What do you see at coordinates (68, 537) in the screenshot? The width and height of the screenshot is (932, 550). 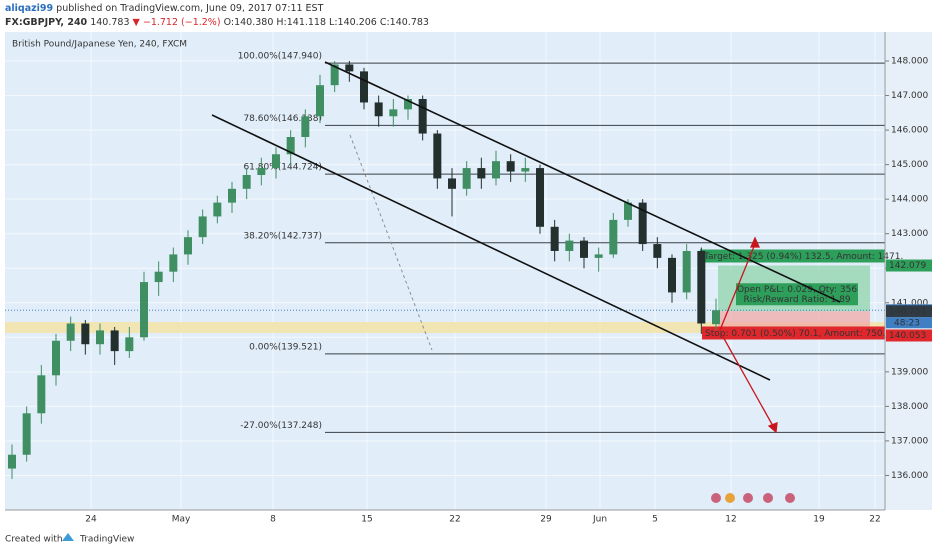 I see `brand-logo` at bounding box center [68, 537].